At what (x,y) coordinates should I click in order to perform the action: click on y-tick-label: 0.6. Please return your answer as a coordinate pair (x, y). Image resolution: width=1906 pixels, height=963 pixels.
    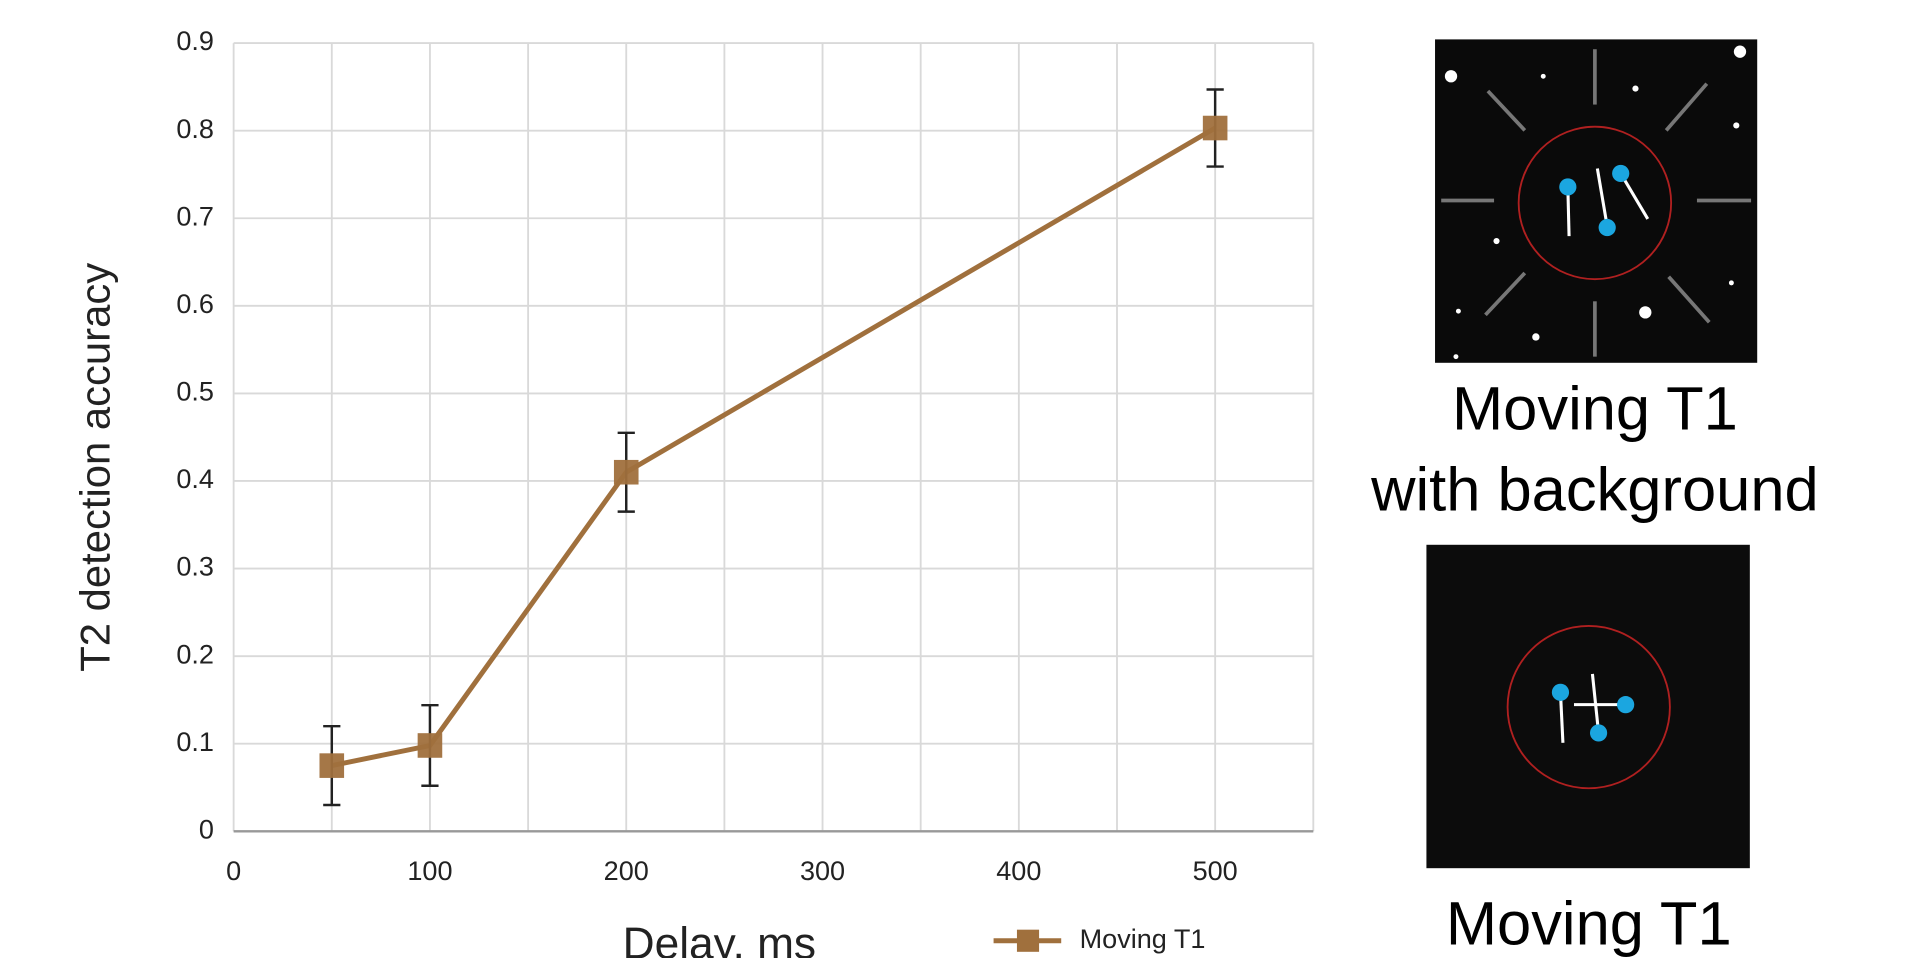
    Looking at the image, I should click on (195, 304).